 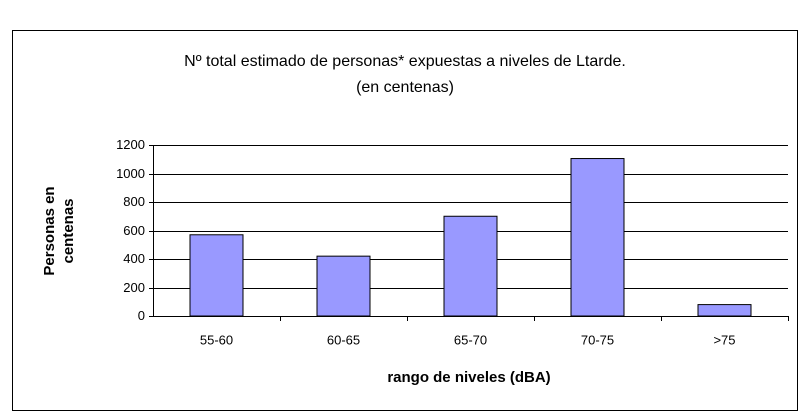 What do you see at coordinates (134, 287) in the screenshot?
I see `y-tick-label: 200` at bounding box center [134, 287].